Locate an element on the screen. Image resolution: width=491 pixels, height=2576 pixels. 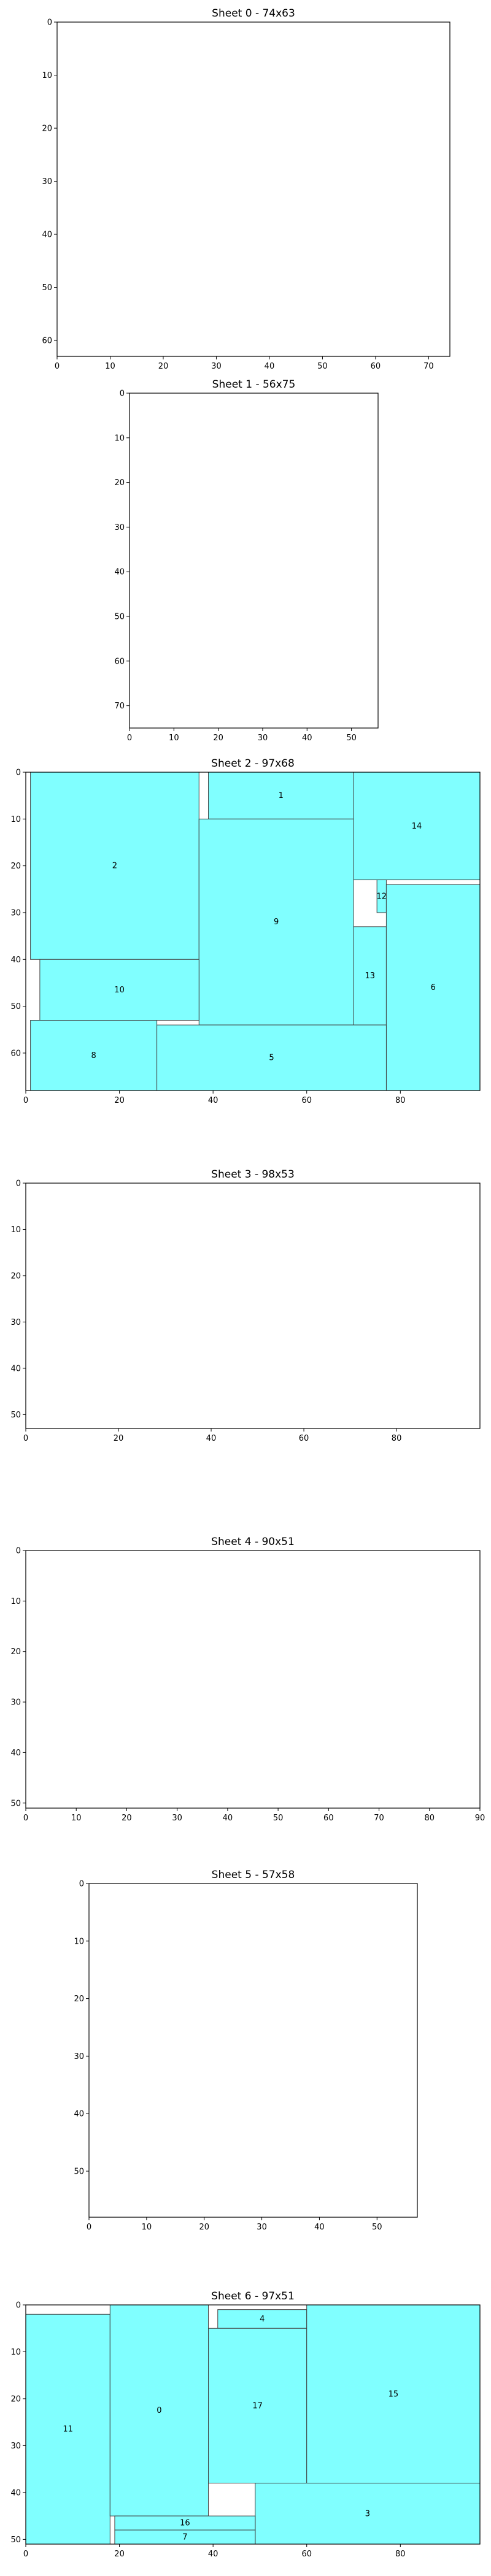
sheet-4-xtick-label-30: 30 is located at coordinates (177, 1818).